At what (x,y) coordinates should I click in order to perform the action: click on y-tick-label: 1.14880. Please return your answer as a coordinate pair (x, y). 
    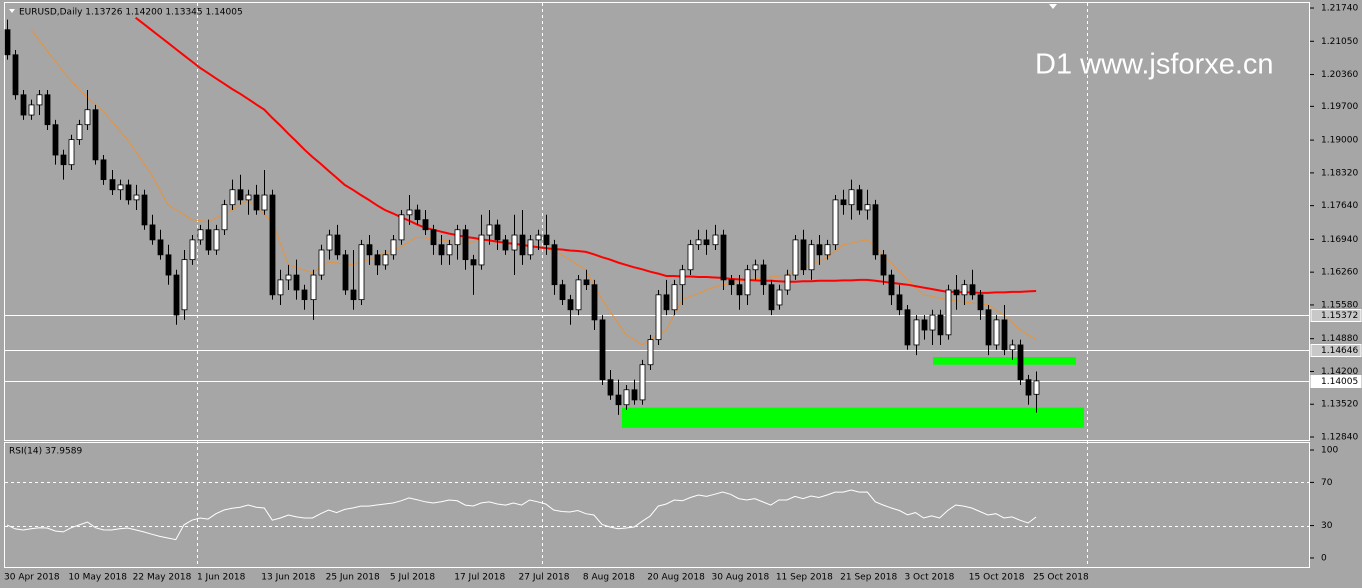
    Looking at the image, I should click on (1339, 339).